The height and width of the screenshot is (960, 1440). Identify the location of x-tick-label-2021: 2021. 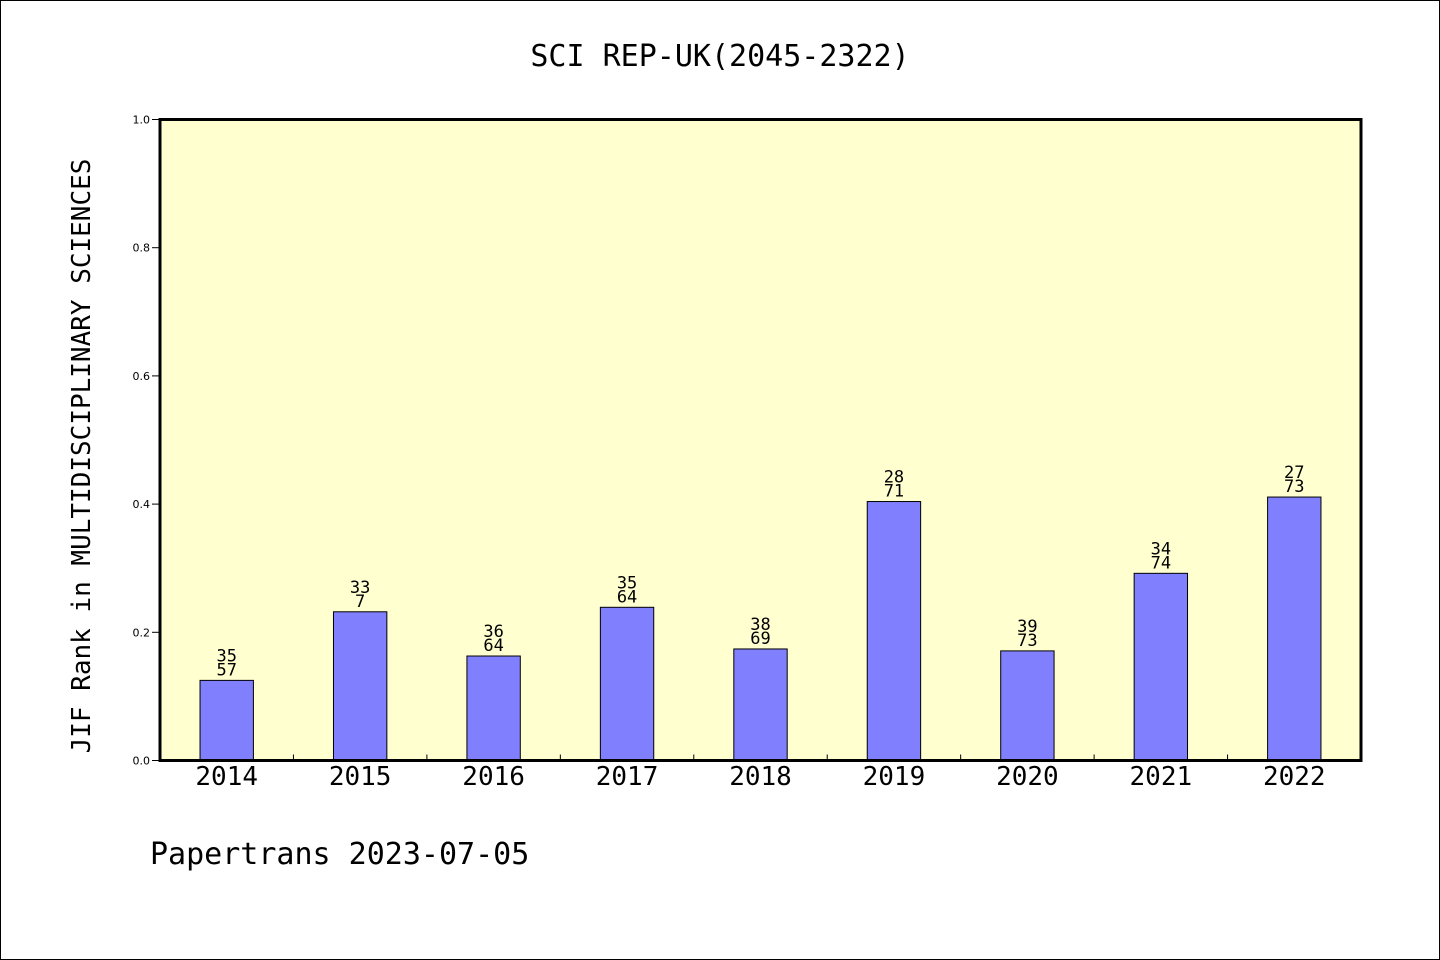
(1161, 777).